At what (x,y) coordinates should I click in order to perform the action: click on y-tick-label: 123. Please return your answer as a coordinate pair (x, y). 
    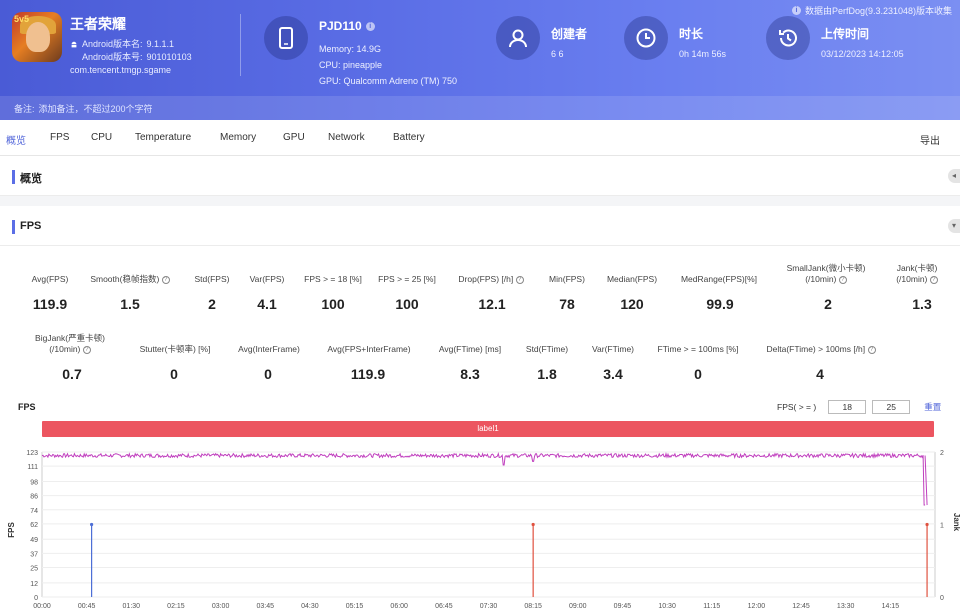
    Looking at the image, I should click on (32, 453).